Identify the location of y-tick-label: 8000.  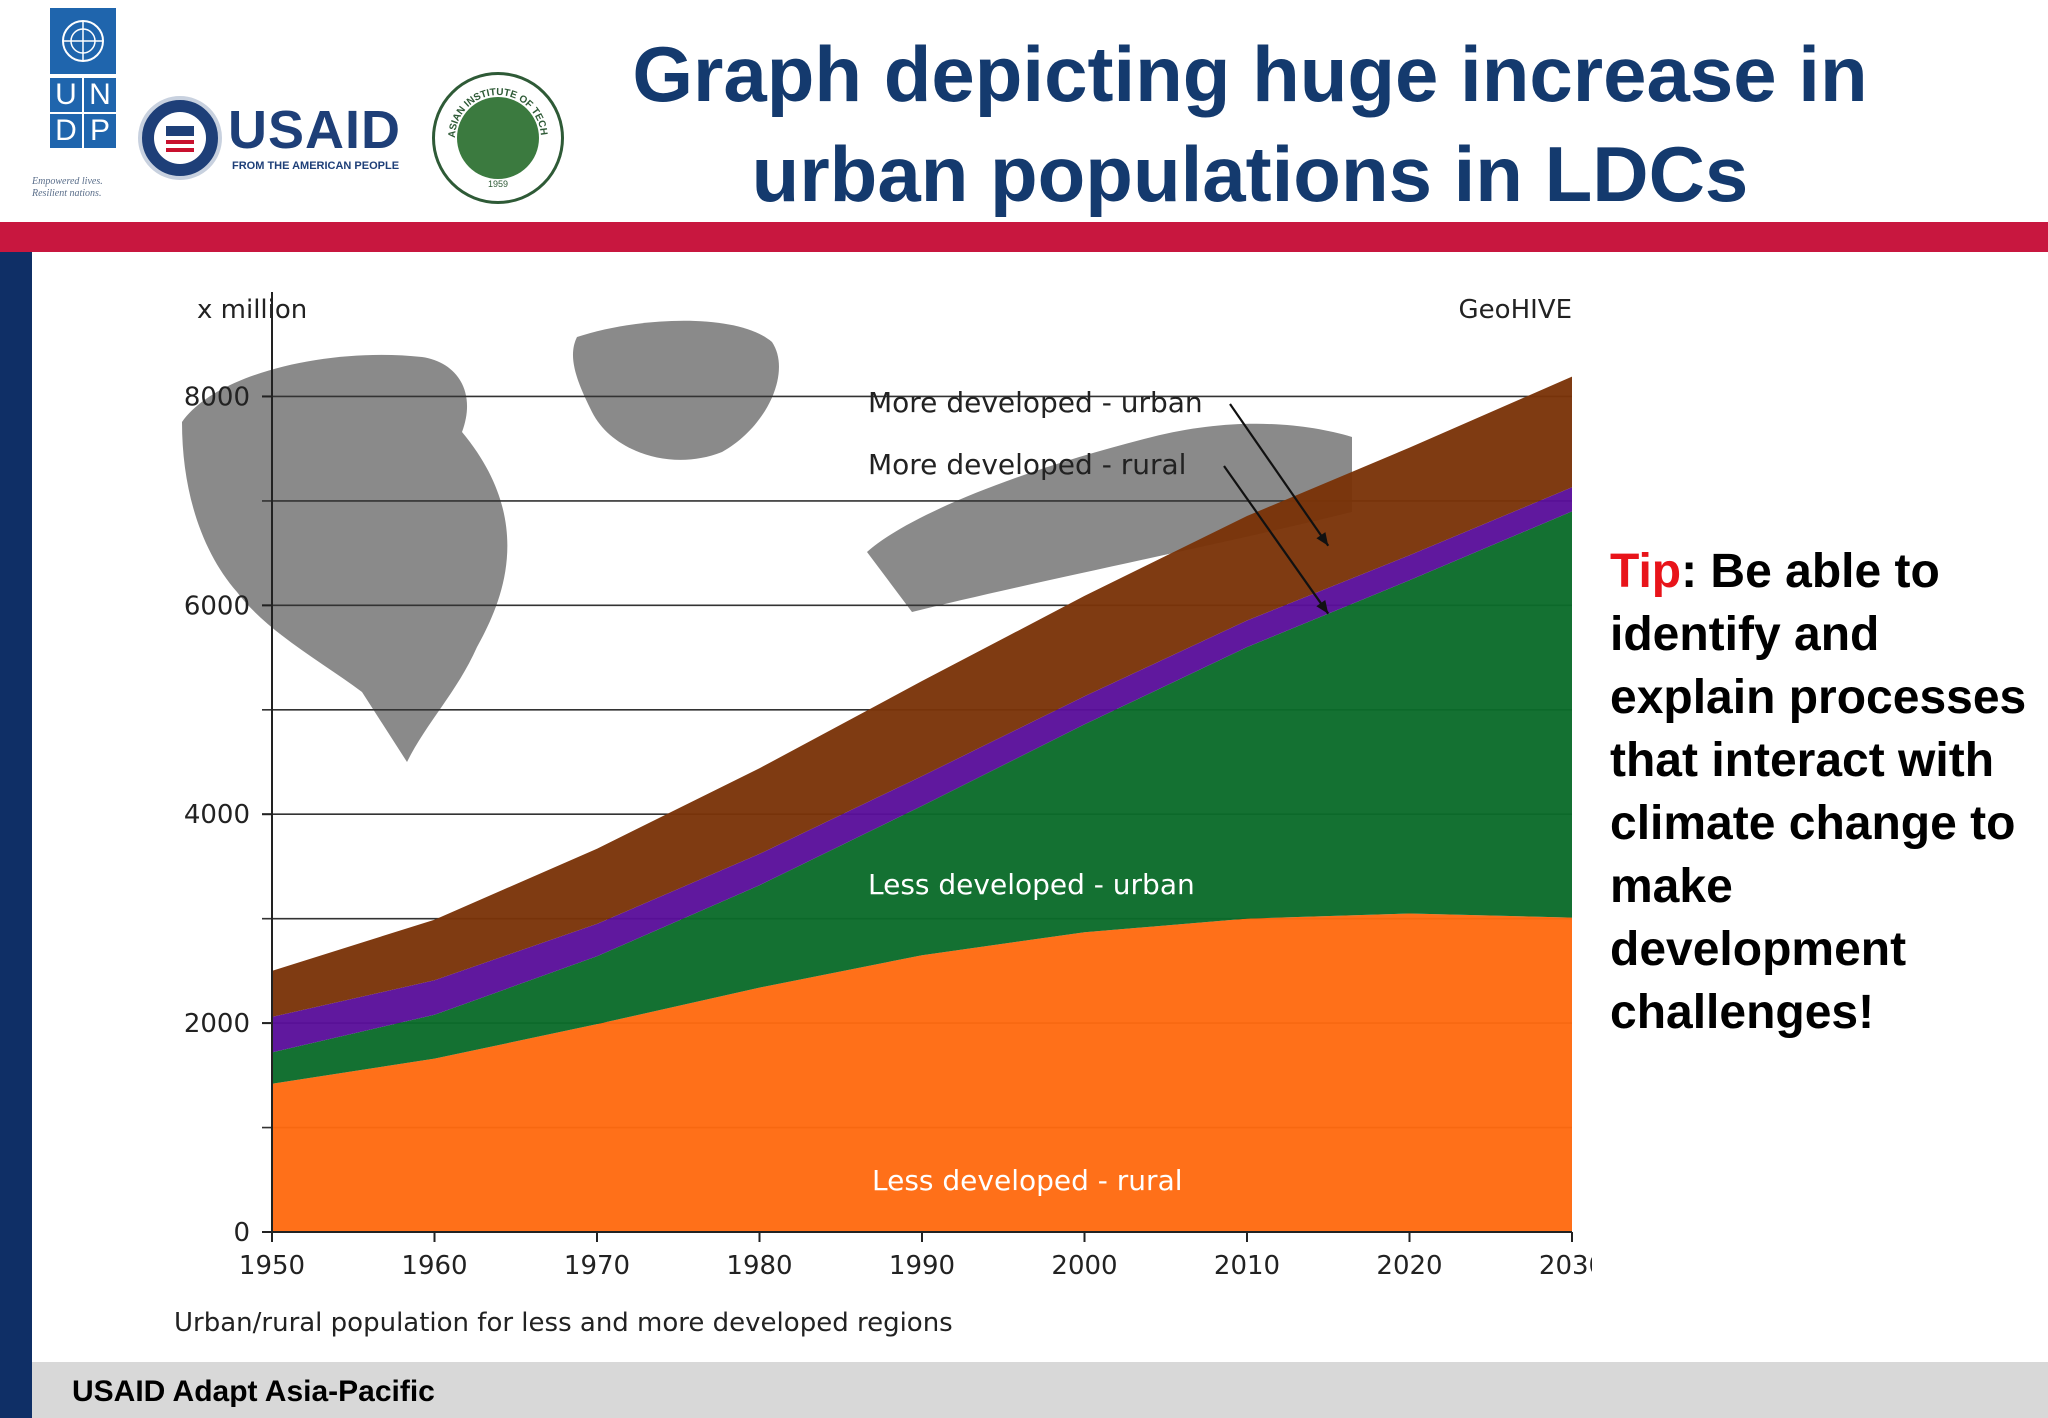
(217, 397).